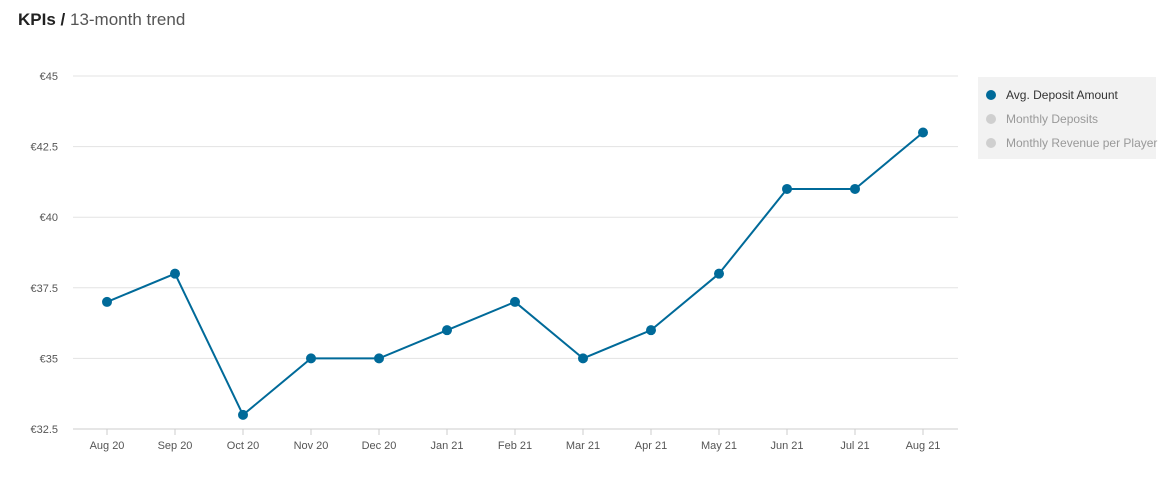  I want to click on x-tick-label: May 21, so click(719, 446).